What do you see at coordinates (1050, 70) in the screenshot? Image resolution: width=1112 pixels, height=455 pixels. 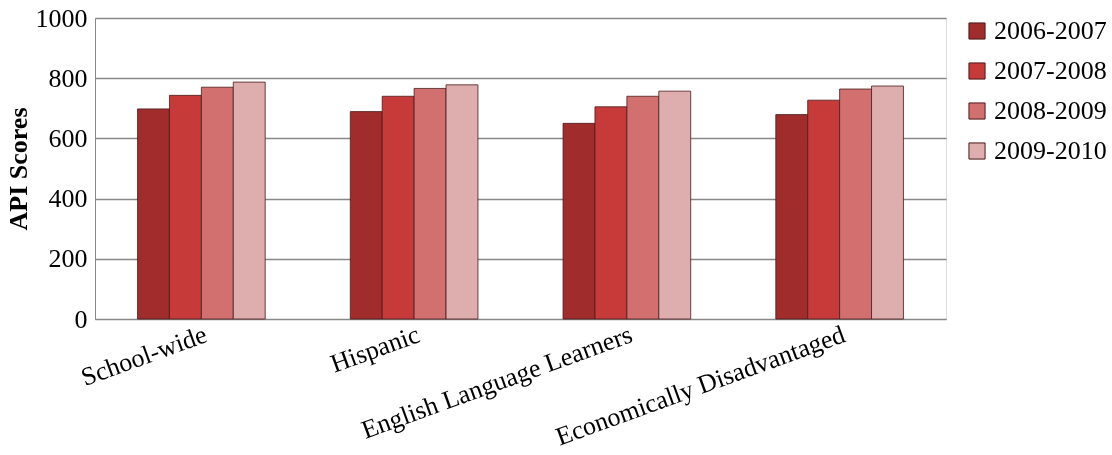 I see `legend-label: 2007-2008` at bounding box center [1050, 70].